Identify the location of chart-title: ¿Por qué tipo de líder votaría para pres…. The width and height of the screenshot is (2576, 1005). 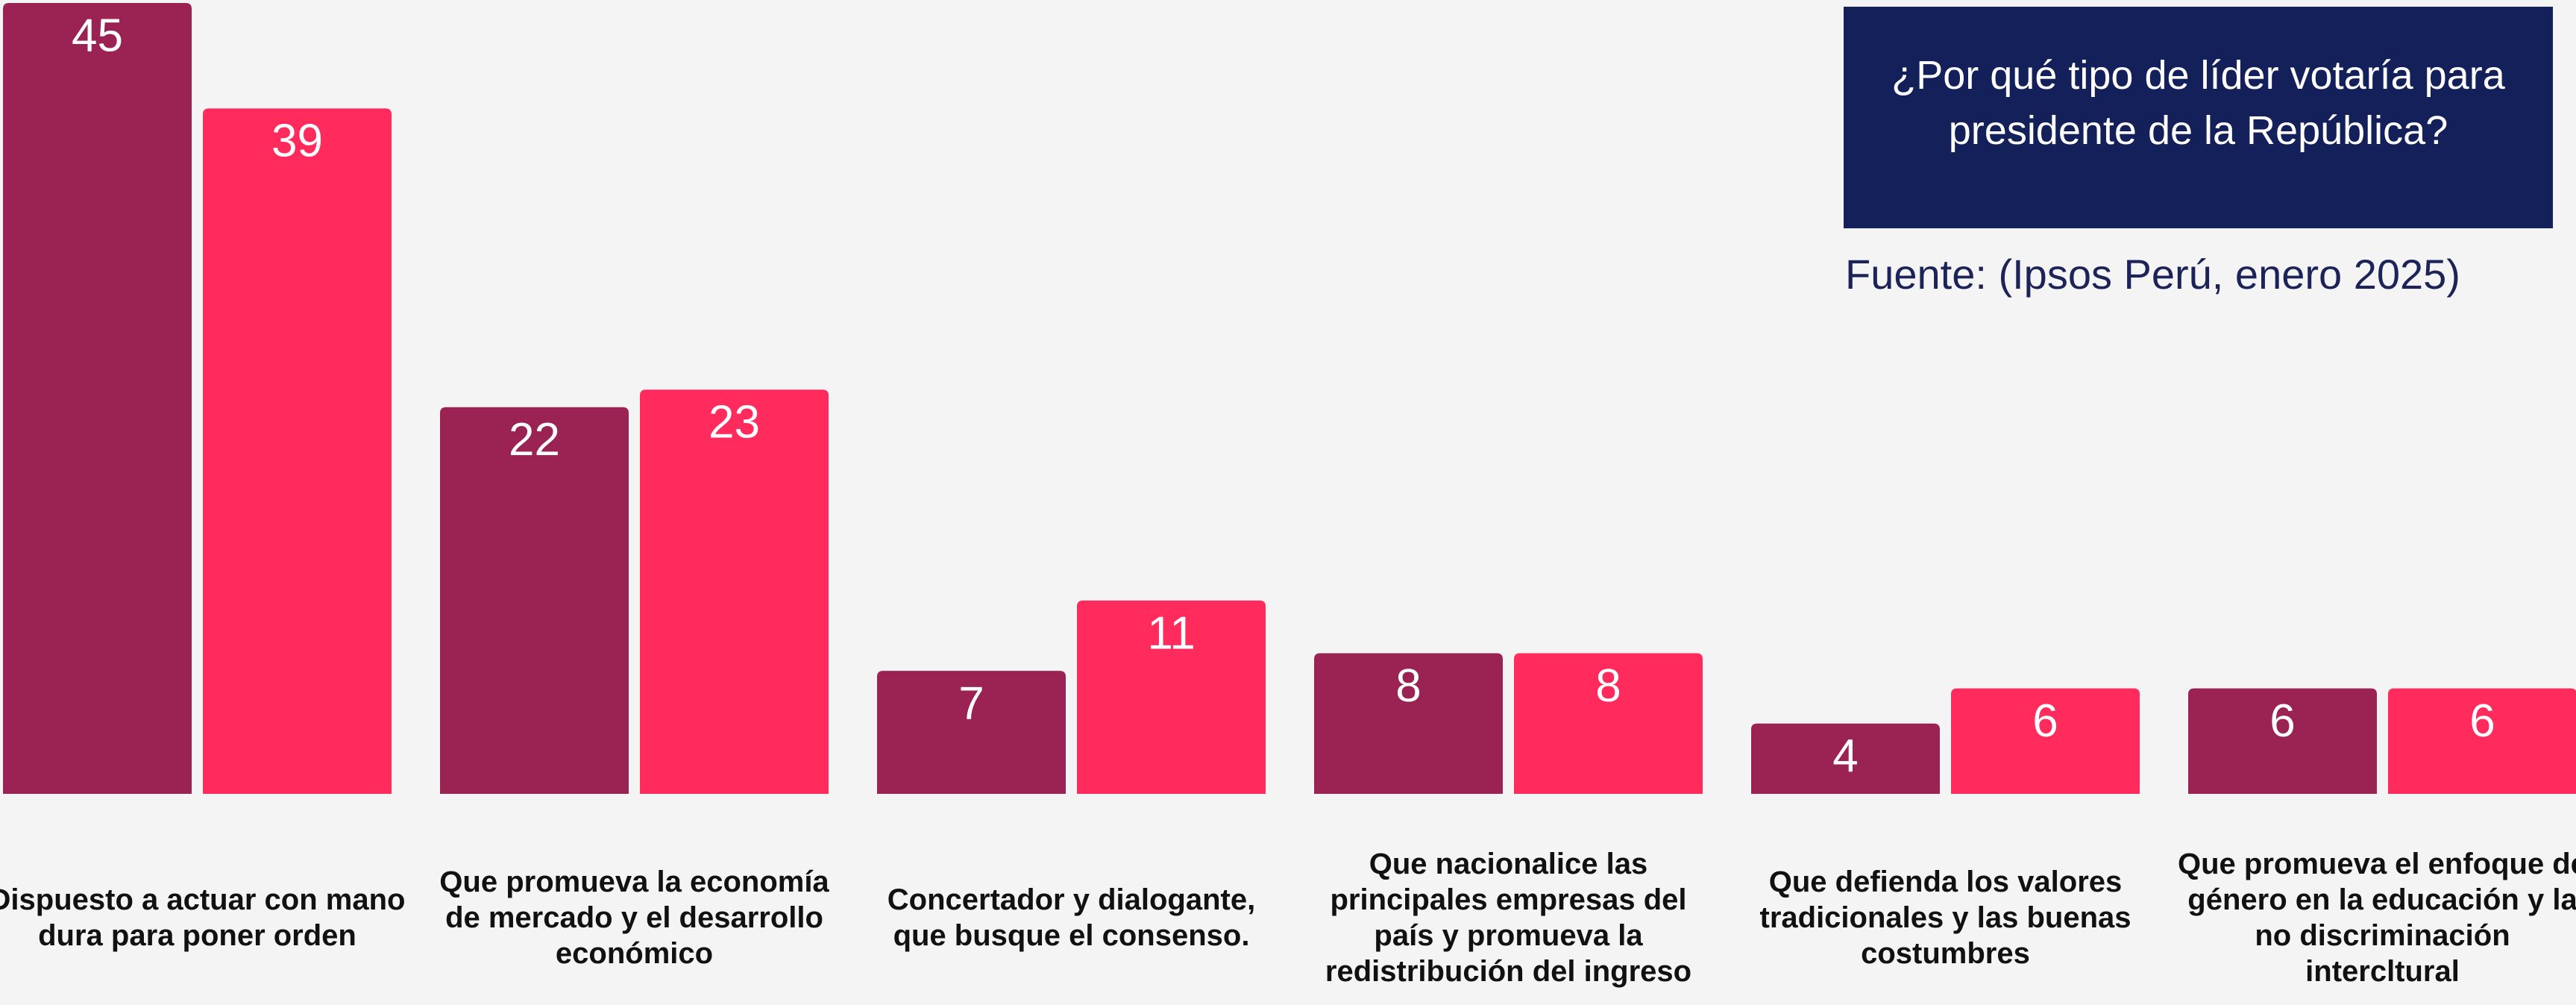
(2199, 117).